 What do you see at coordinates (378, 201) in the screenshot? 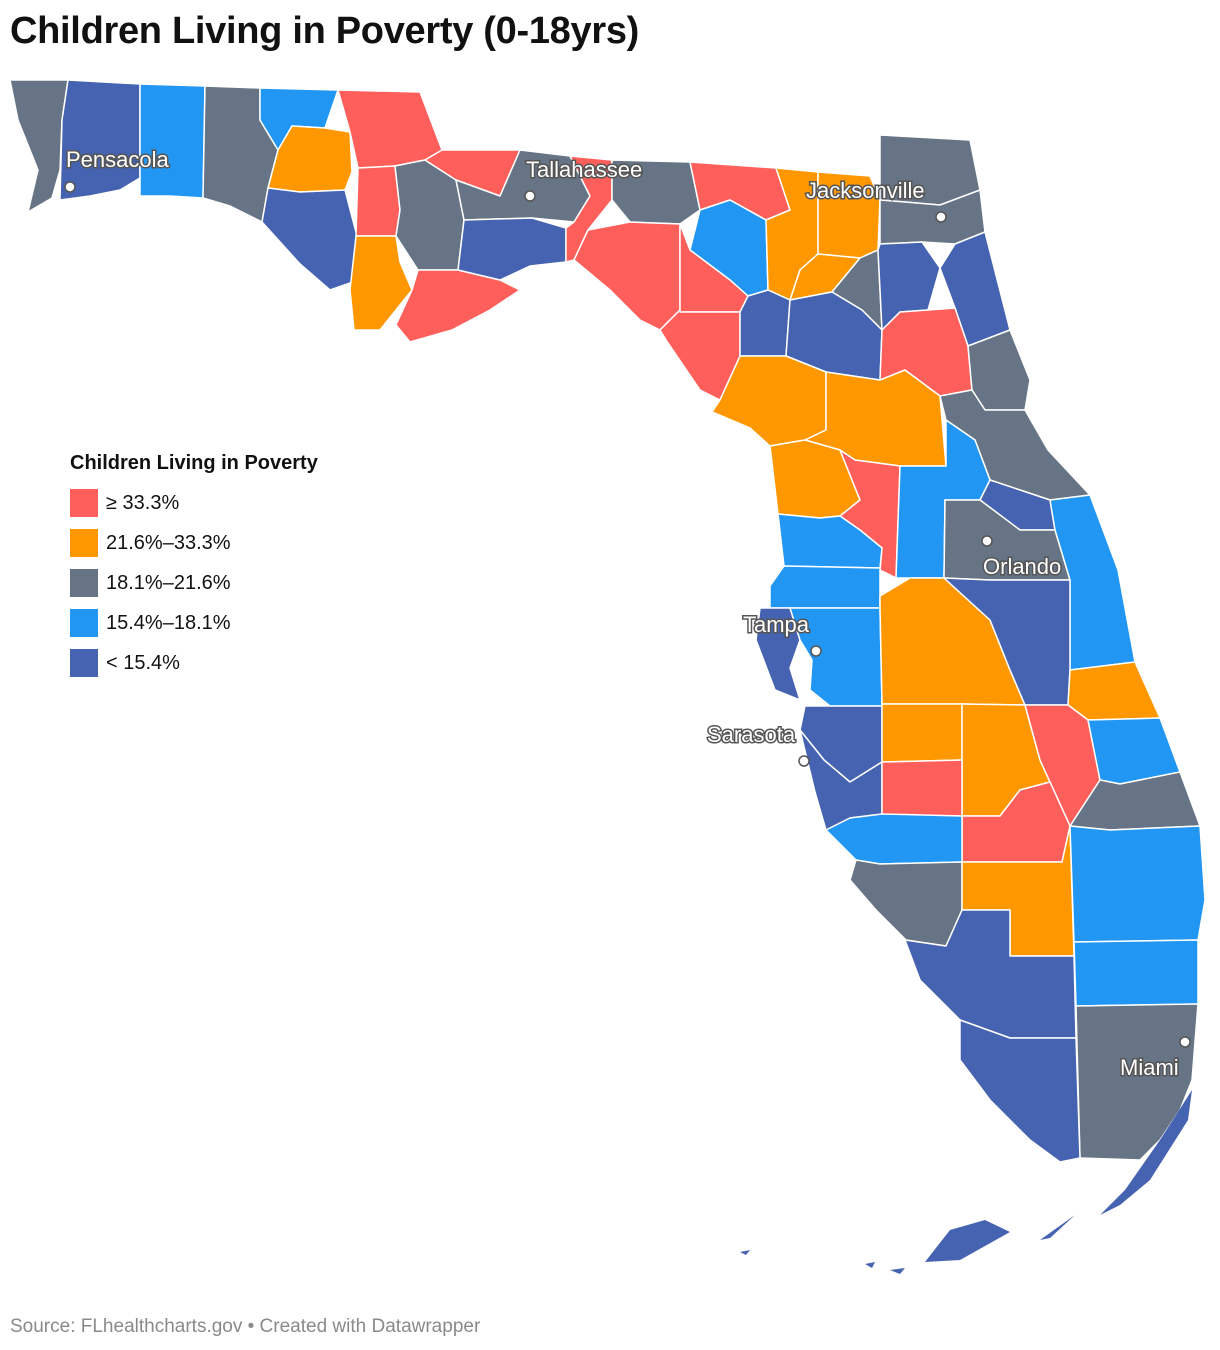
I see `county-calhoun` at bounding box center [378, 201].